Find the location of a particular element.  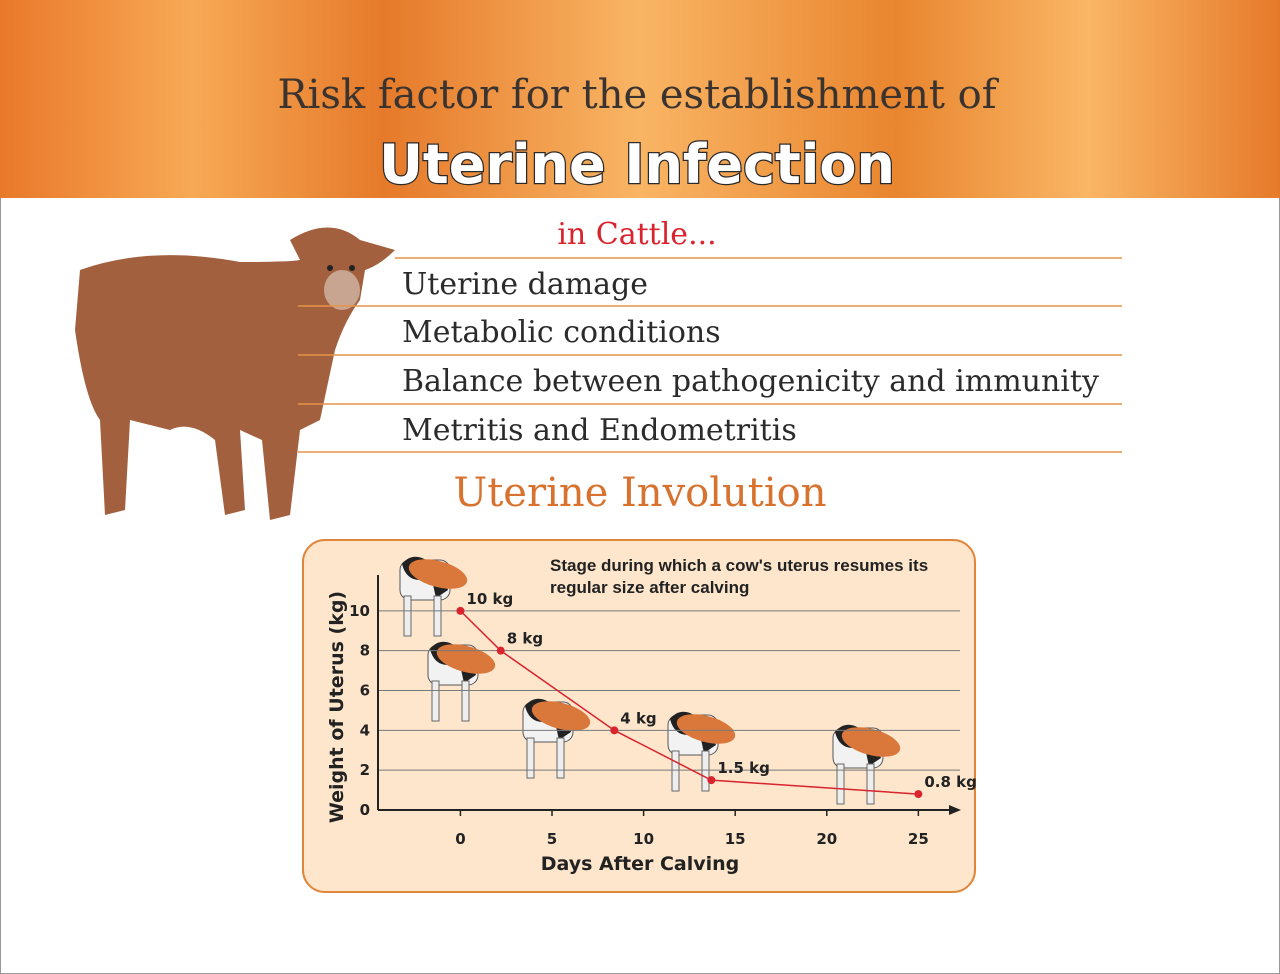

x-tick-label: 15 is located at coordinates (735, 839).